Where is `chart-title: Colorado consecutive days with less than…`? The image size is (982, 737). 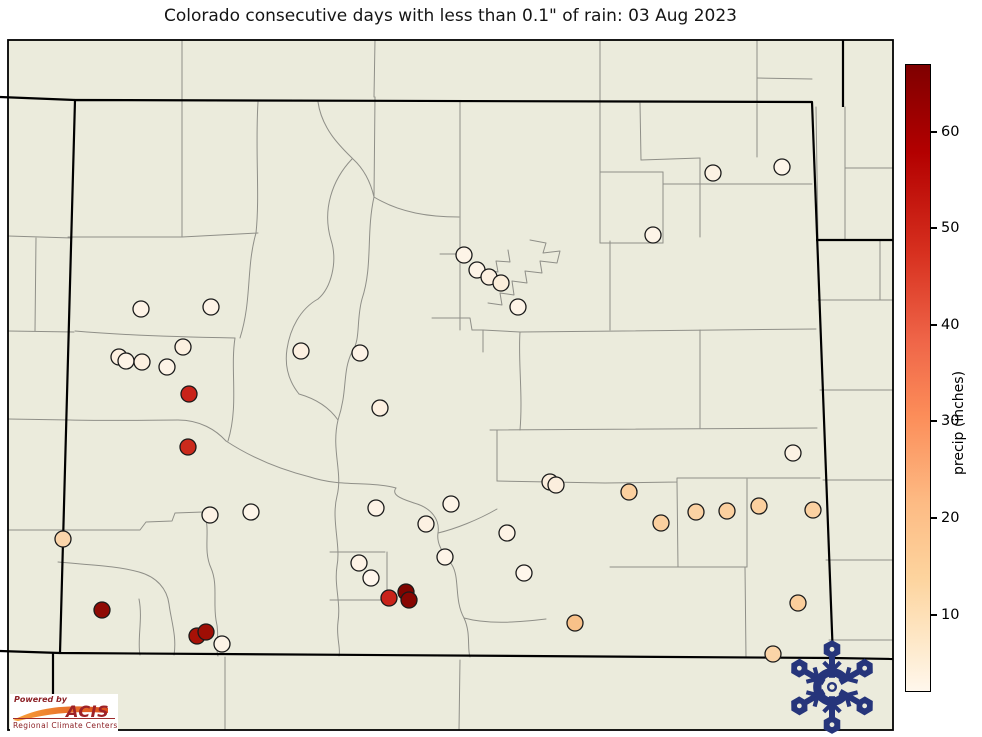 chart-title: Colorado consecutive days with less than… is located at coordinates (450, 16).